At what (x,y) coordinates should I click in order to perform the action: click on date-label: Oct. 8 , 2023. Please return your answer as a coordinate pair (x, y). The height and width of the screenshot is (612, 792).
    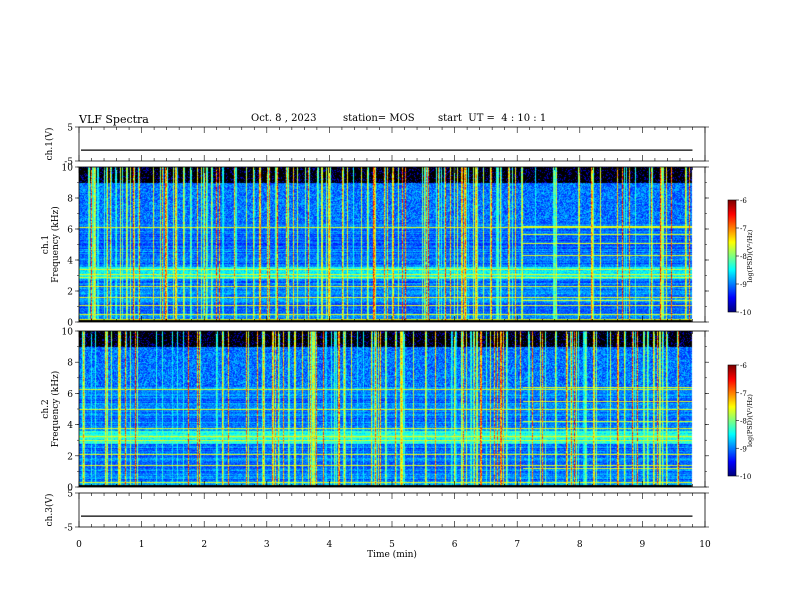
    Looking at the image, I should click on (284, 118).